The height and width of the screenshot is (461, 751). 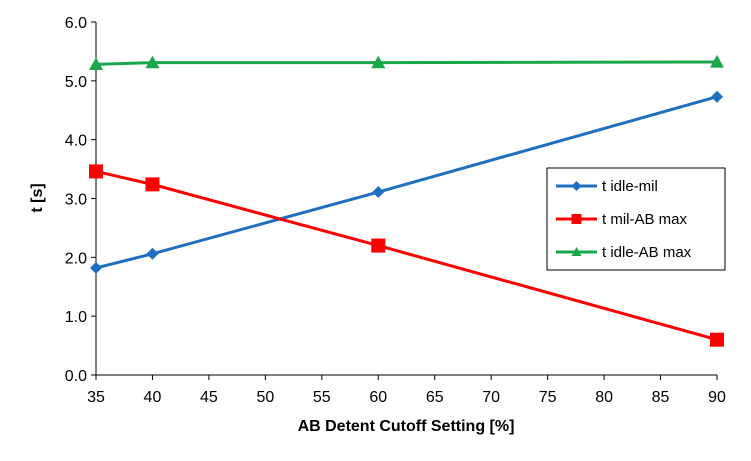 What do you see at coordinates (378, 397) in the screenshot?
I see `x-tick-label: 60` at bounding box center [378, 397].